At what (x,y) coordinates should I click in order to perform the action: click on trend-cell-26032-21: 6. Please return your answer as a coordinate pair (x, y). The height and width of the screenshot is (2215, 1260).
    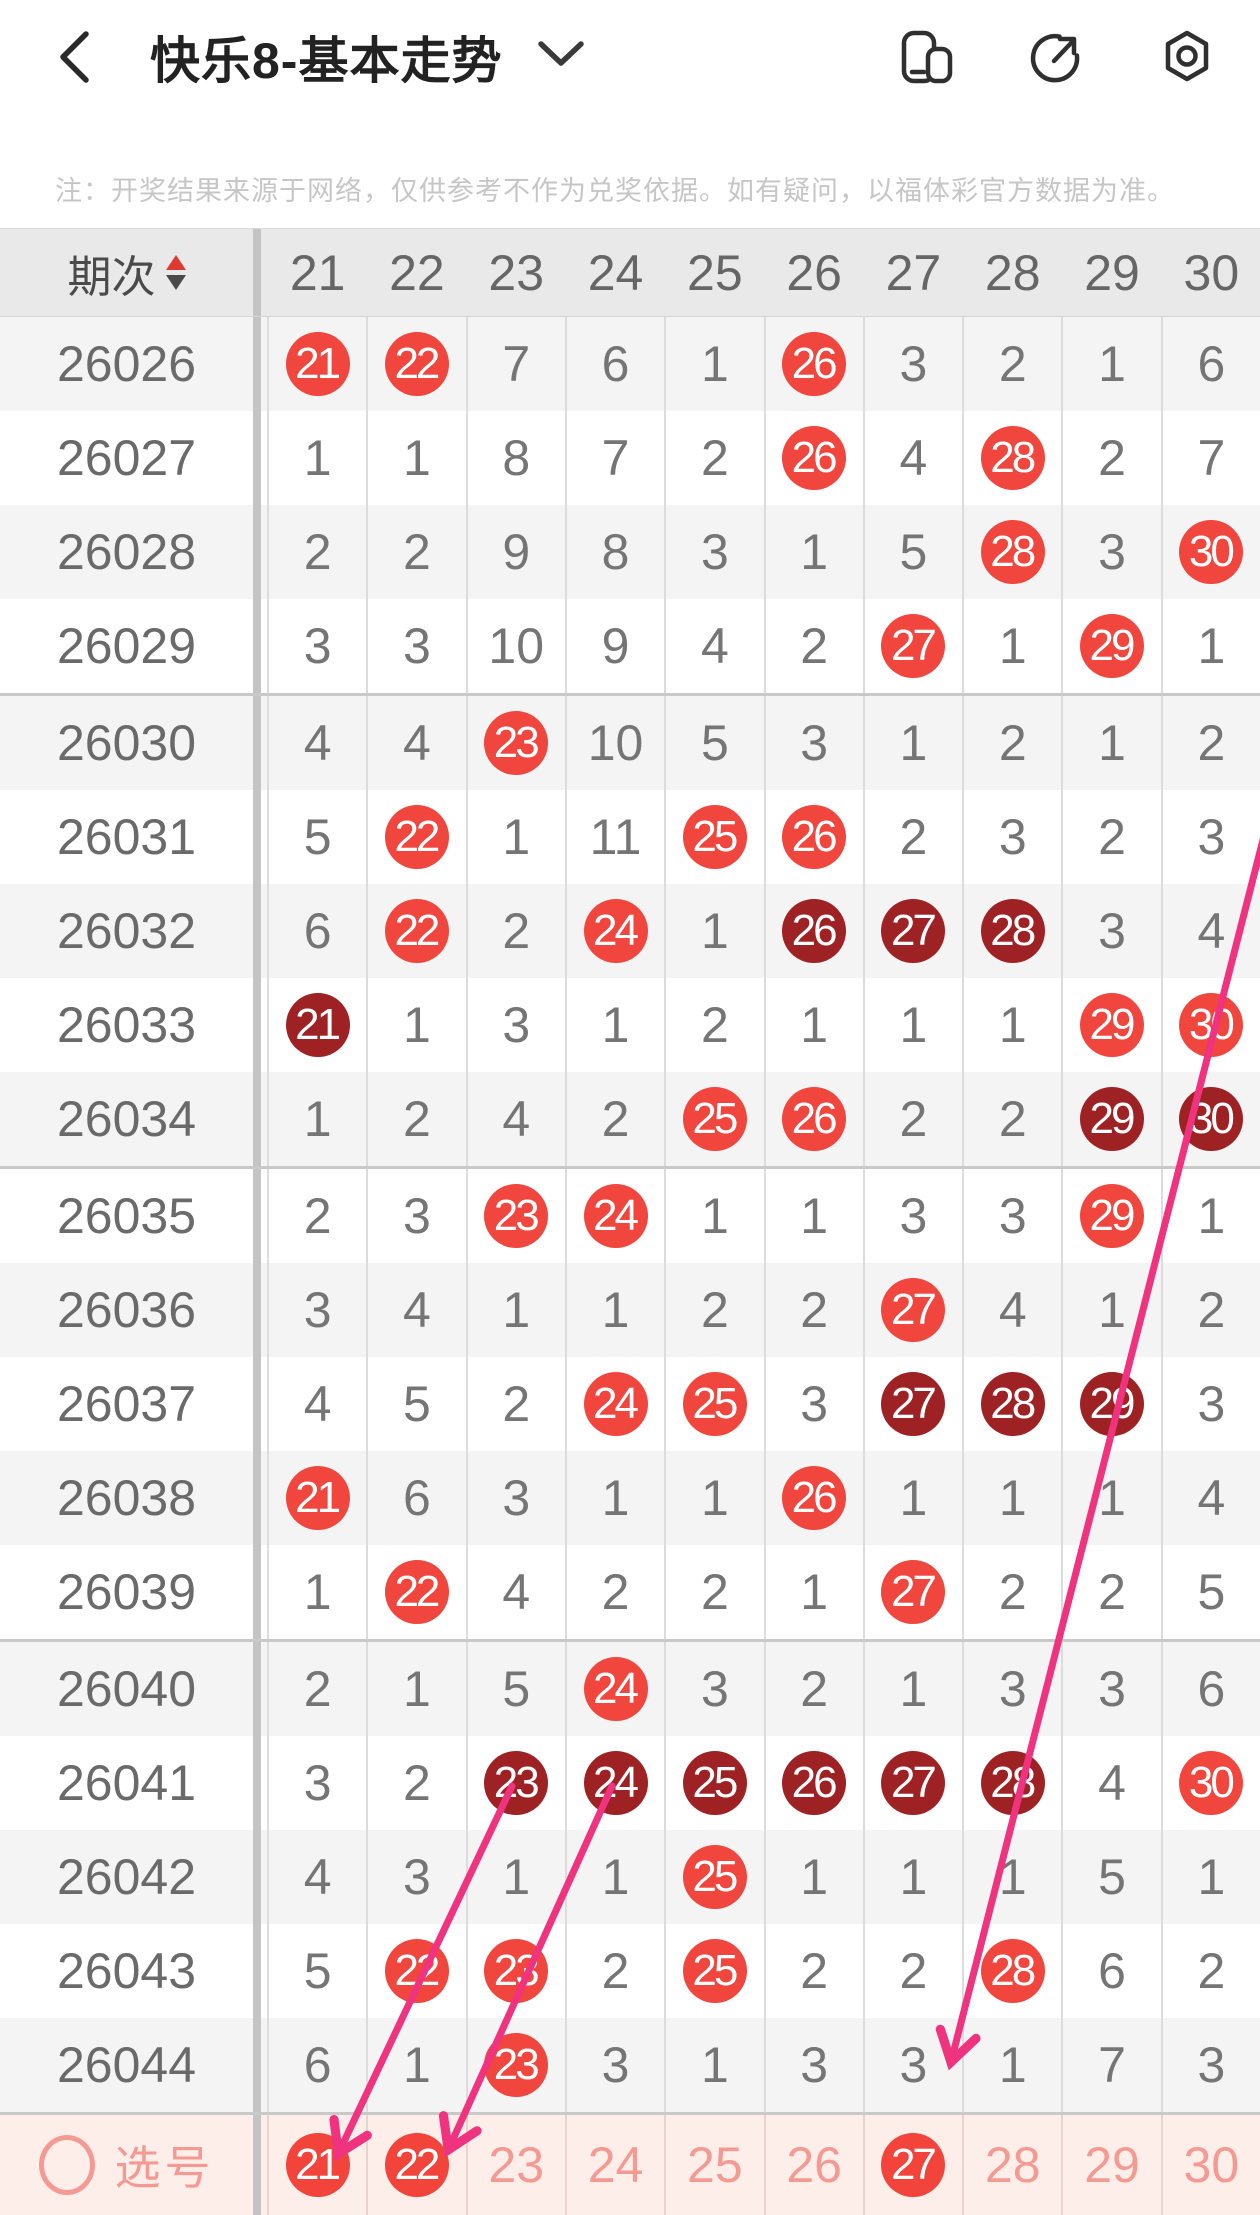
    Looking at the image, I should click on (316, 931).